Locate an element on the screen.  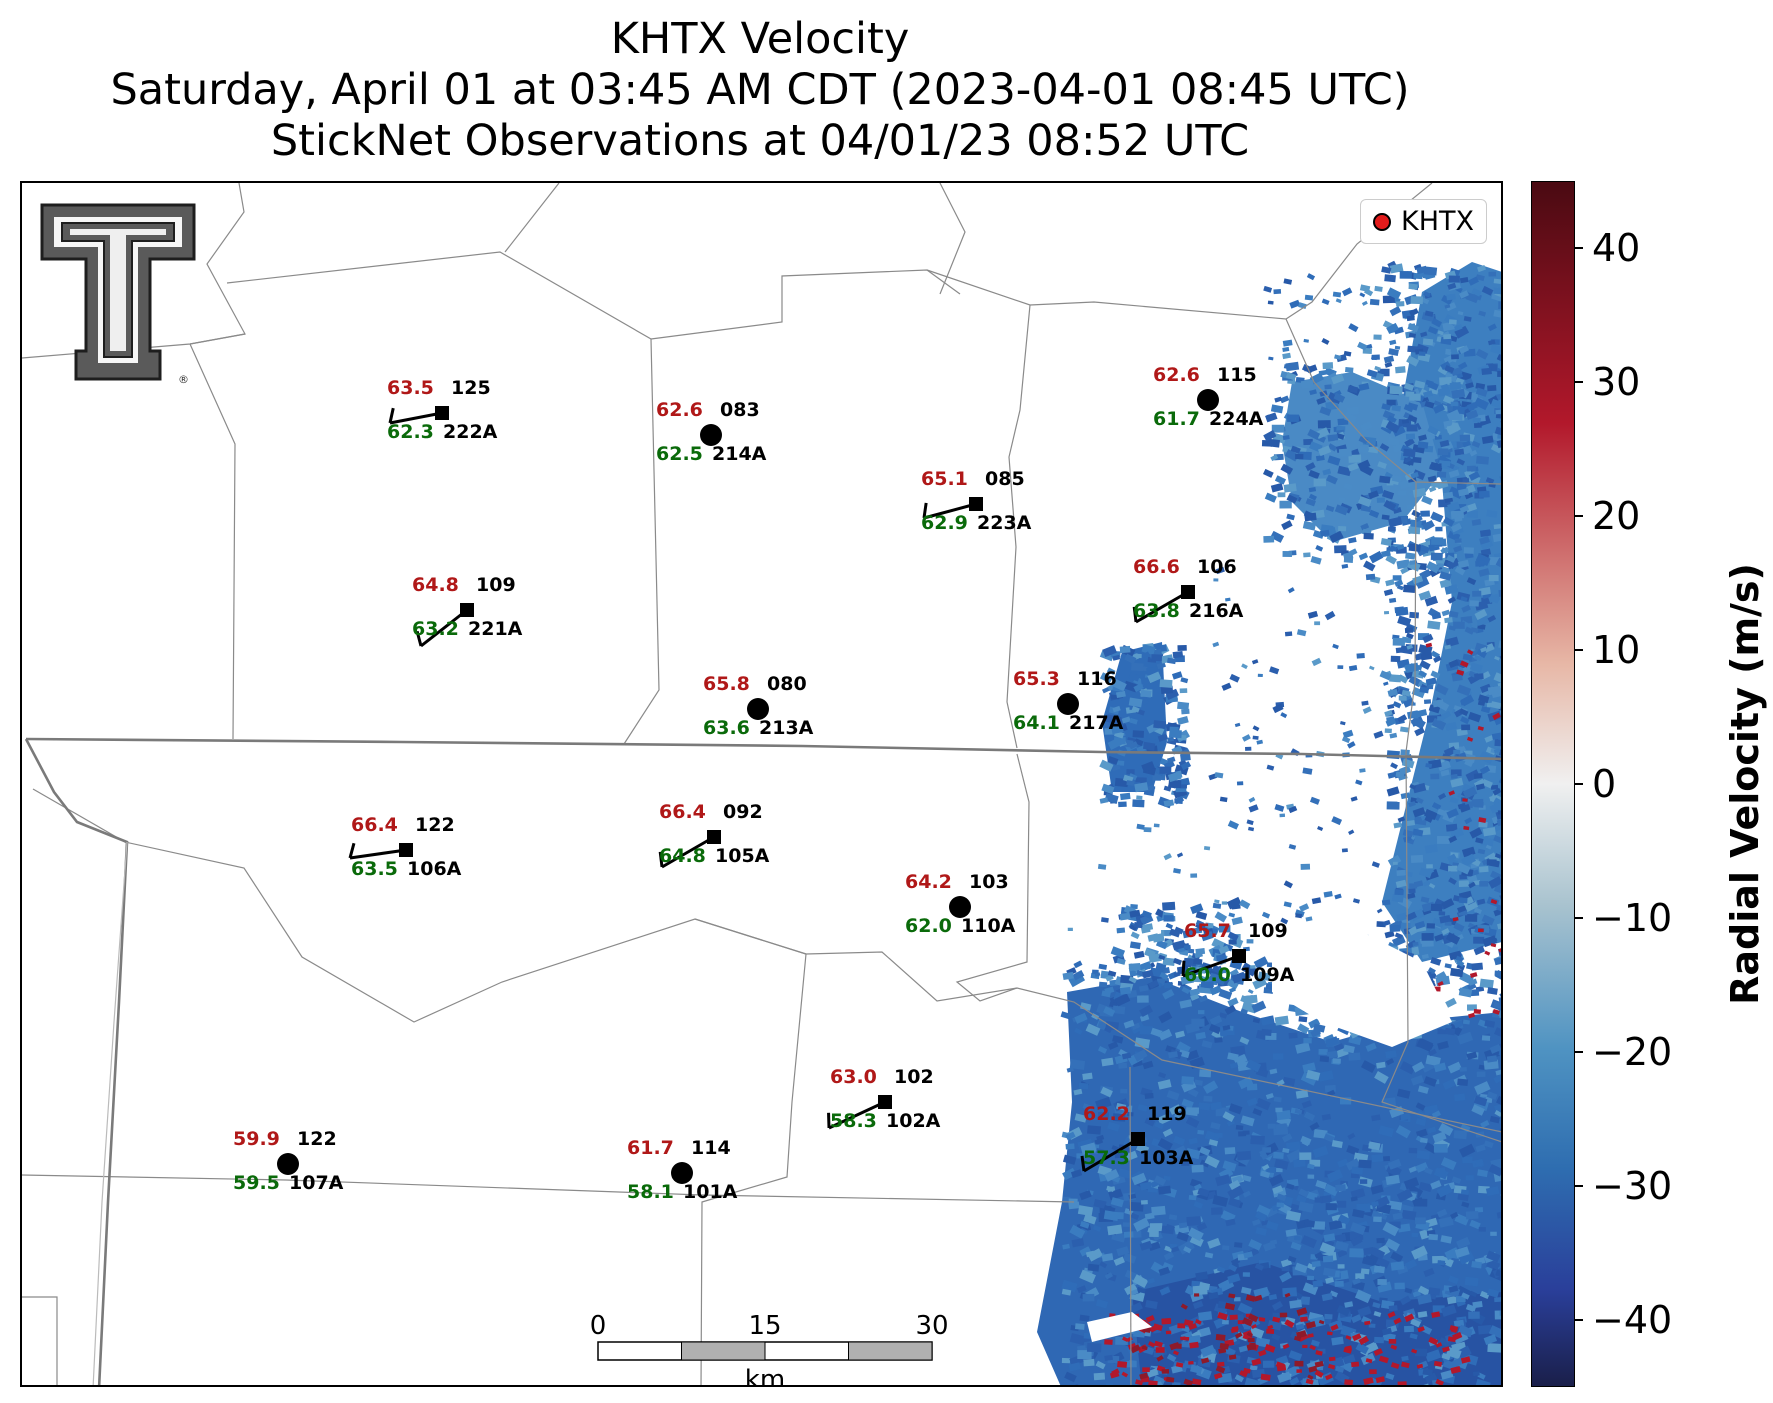
station-calm-marker is located at coordinates (1208, 400).